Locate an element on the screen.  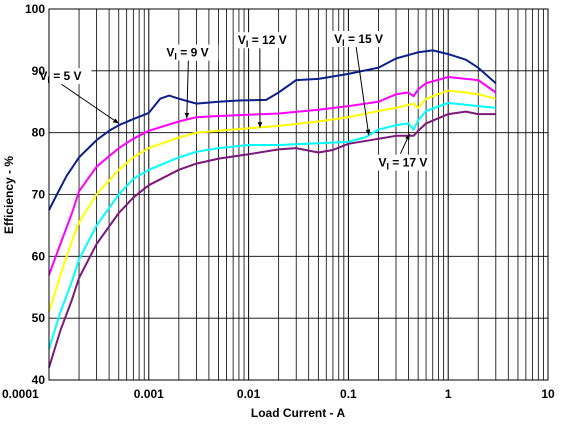
y-tick-label: 60 is located at coordinates (39, 256).